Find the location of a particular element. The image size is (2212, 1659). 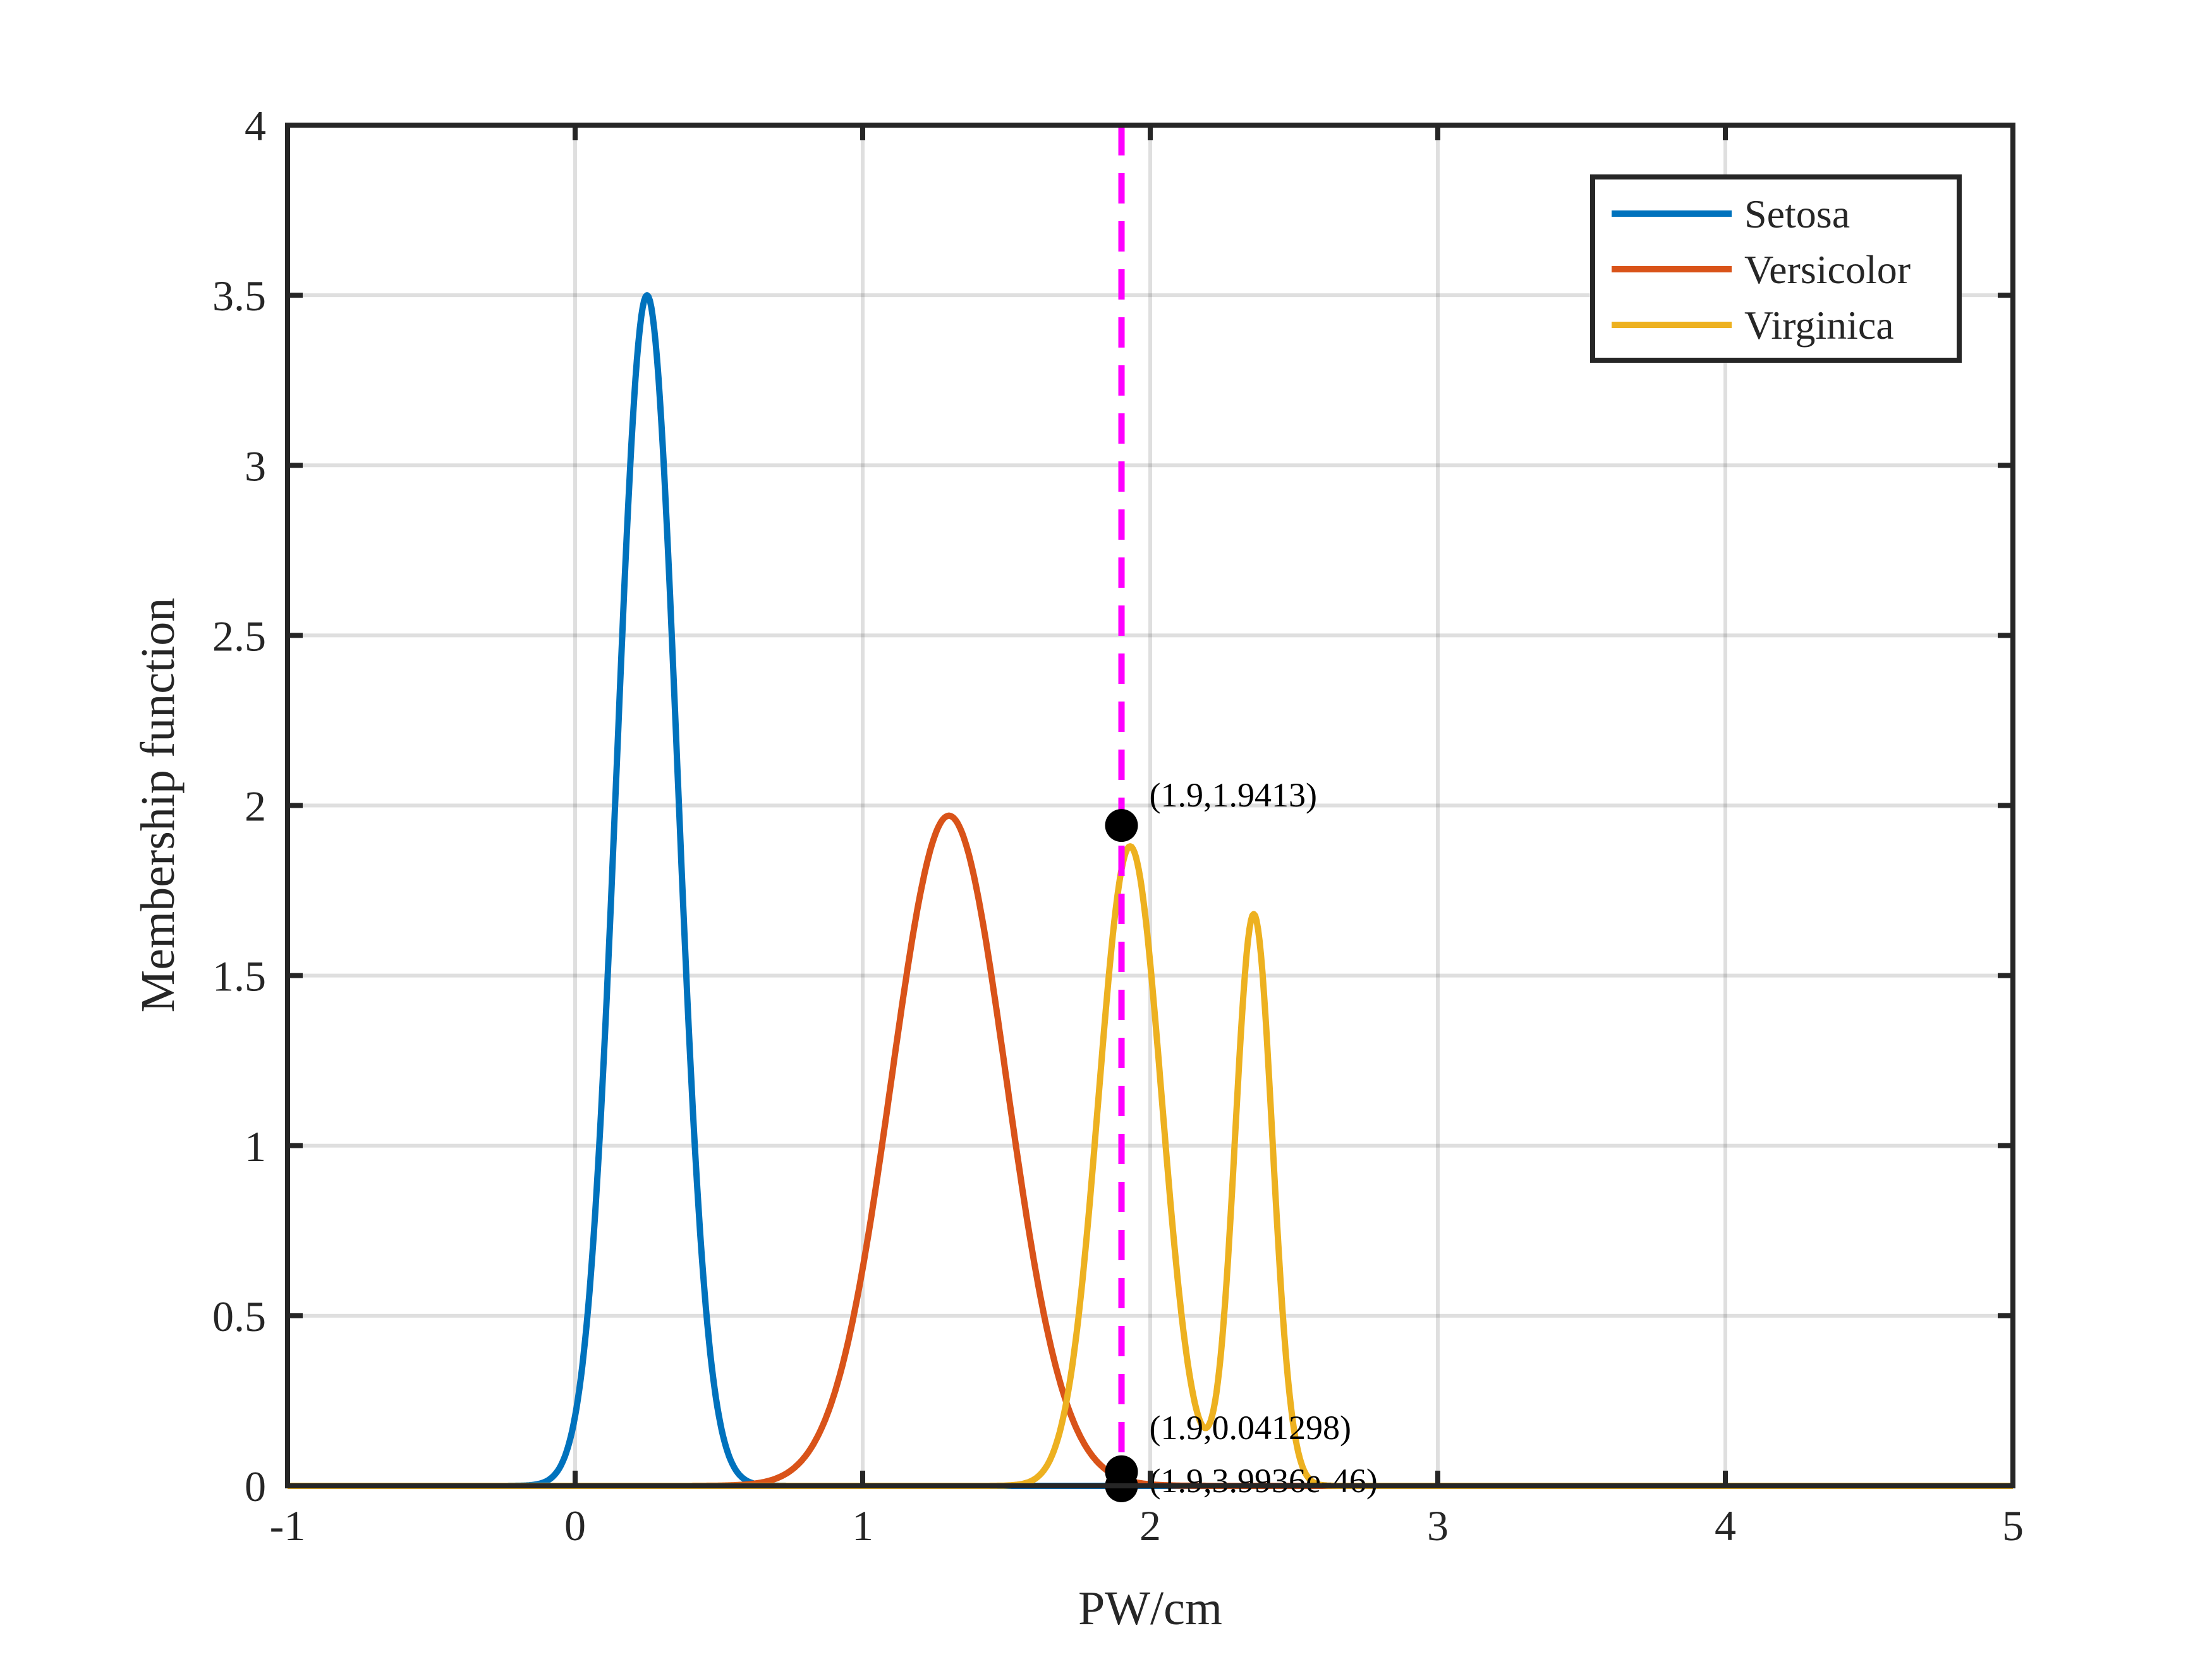

x-axis-title: PW/cm is located at coordinates (1150, 1608).